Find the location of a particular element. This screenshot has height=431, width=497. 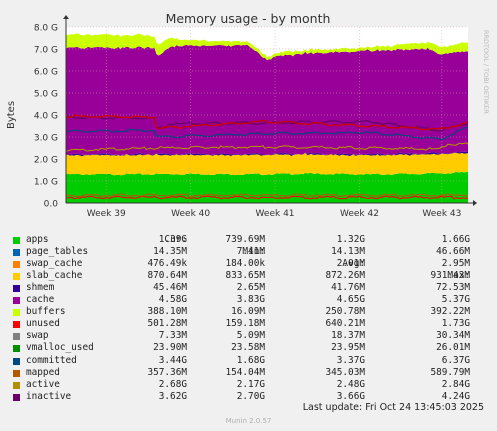

chart-title: Memory usage - by month is located at coordinates (248, 18).